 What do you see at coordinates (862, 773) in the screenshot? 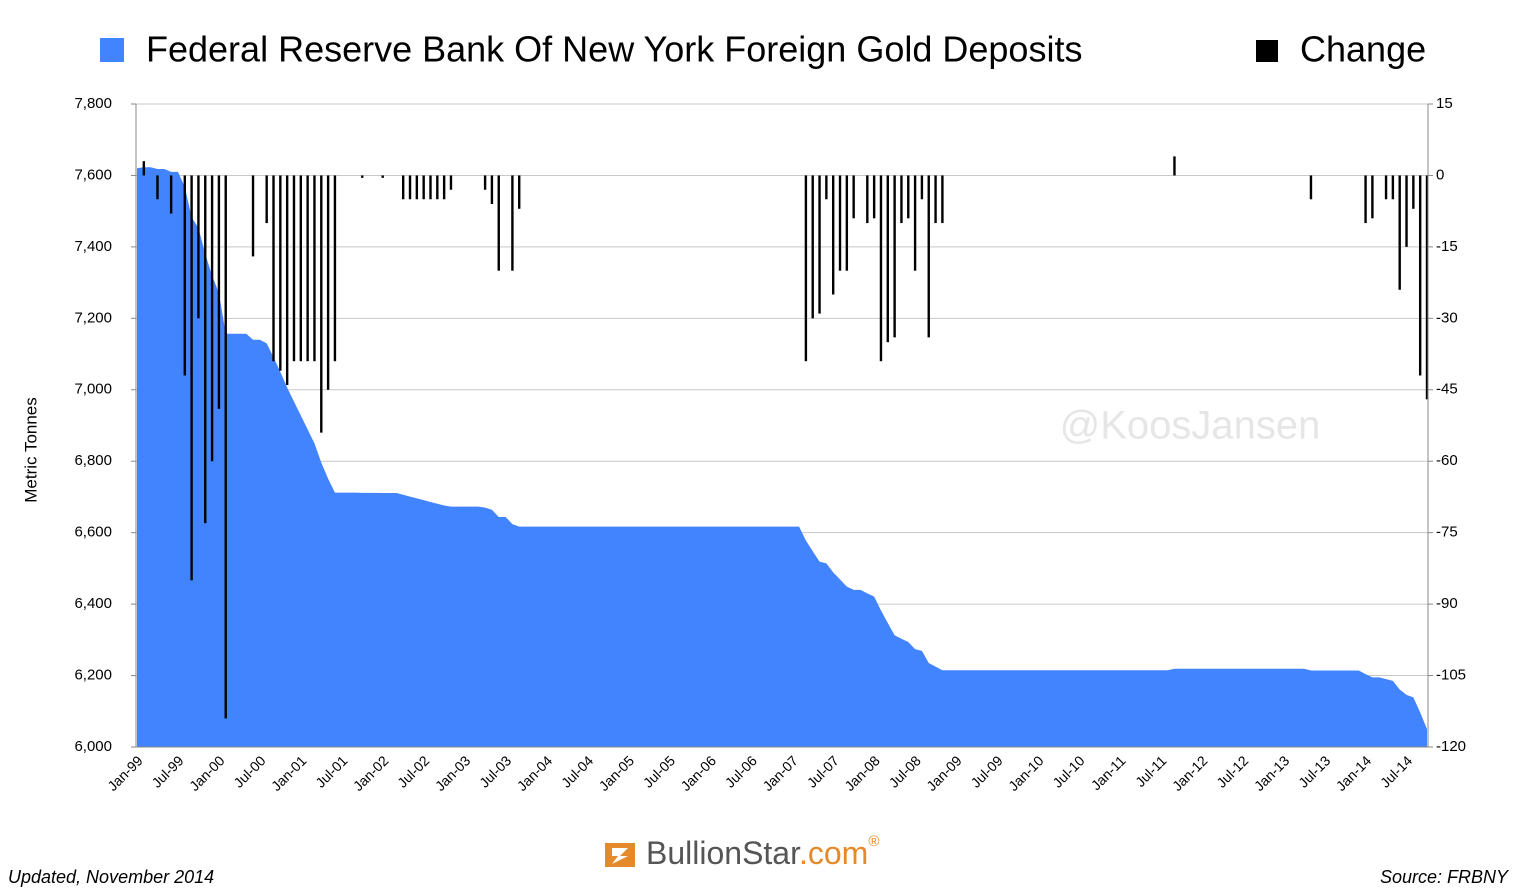
I see `x-tick-label: Jan-08` at bounding box center [862, 773].